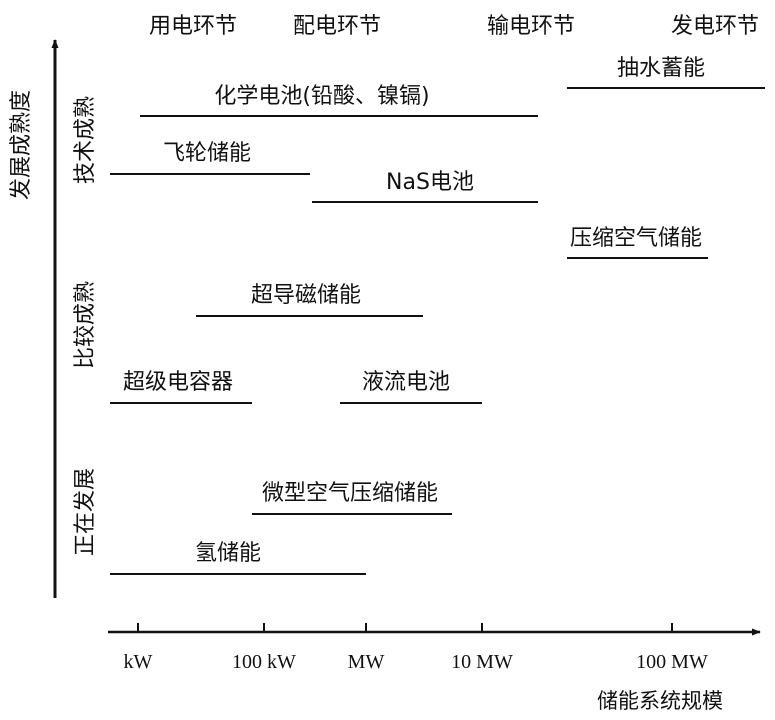 The image size is (775, 720). What do you see at coordinates (406, 382) in the screenshot?
I see `tech-label: 液流电池` at bounding box center [406, 382].